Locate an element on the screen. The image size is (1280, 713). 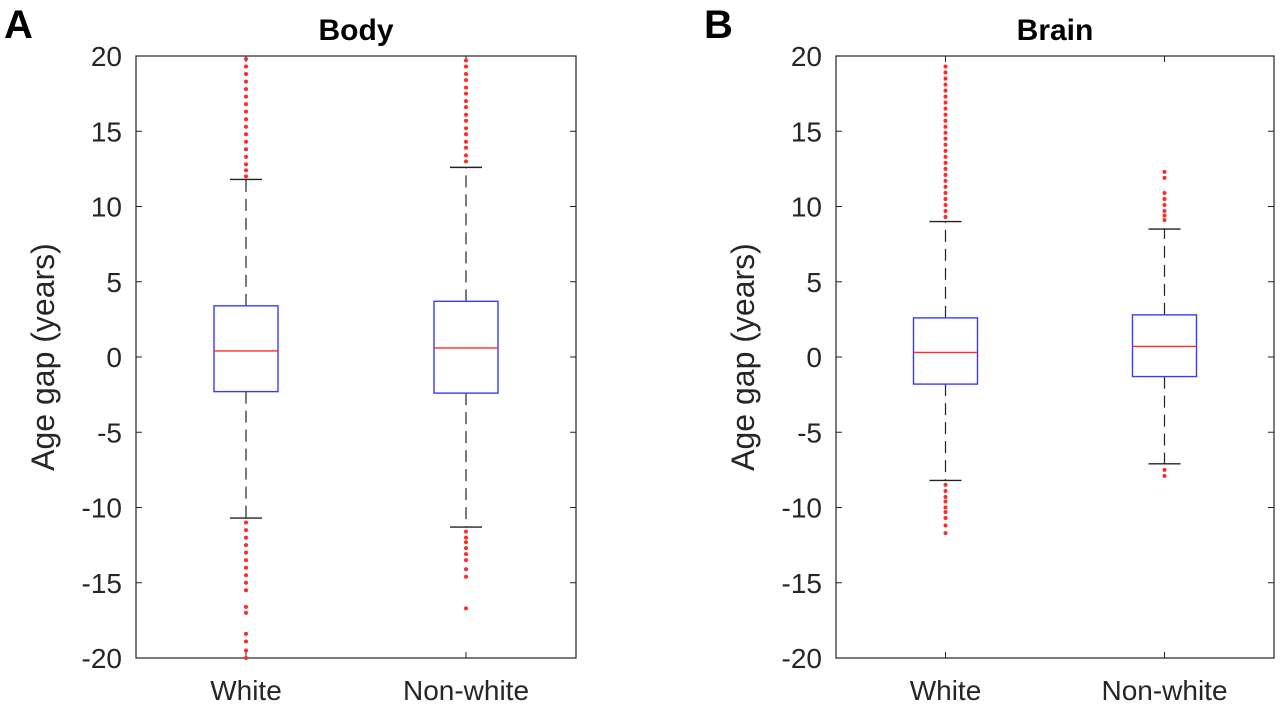
y-axis-label: Age gap (years) is located at coordinates (743, 357).